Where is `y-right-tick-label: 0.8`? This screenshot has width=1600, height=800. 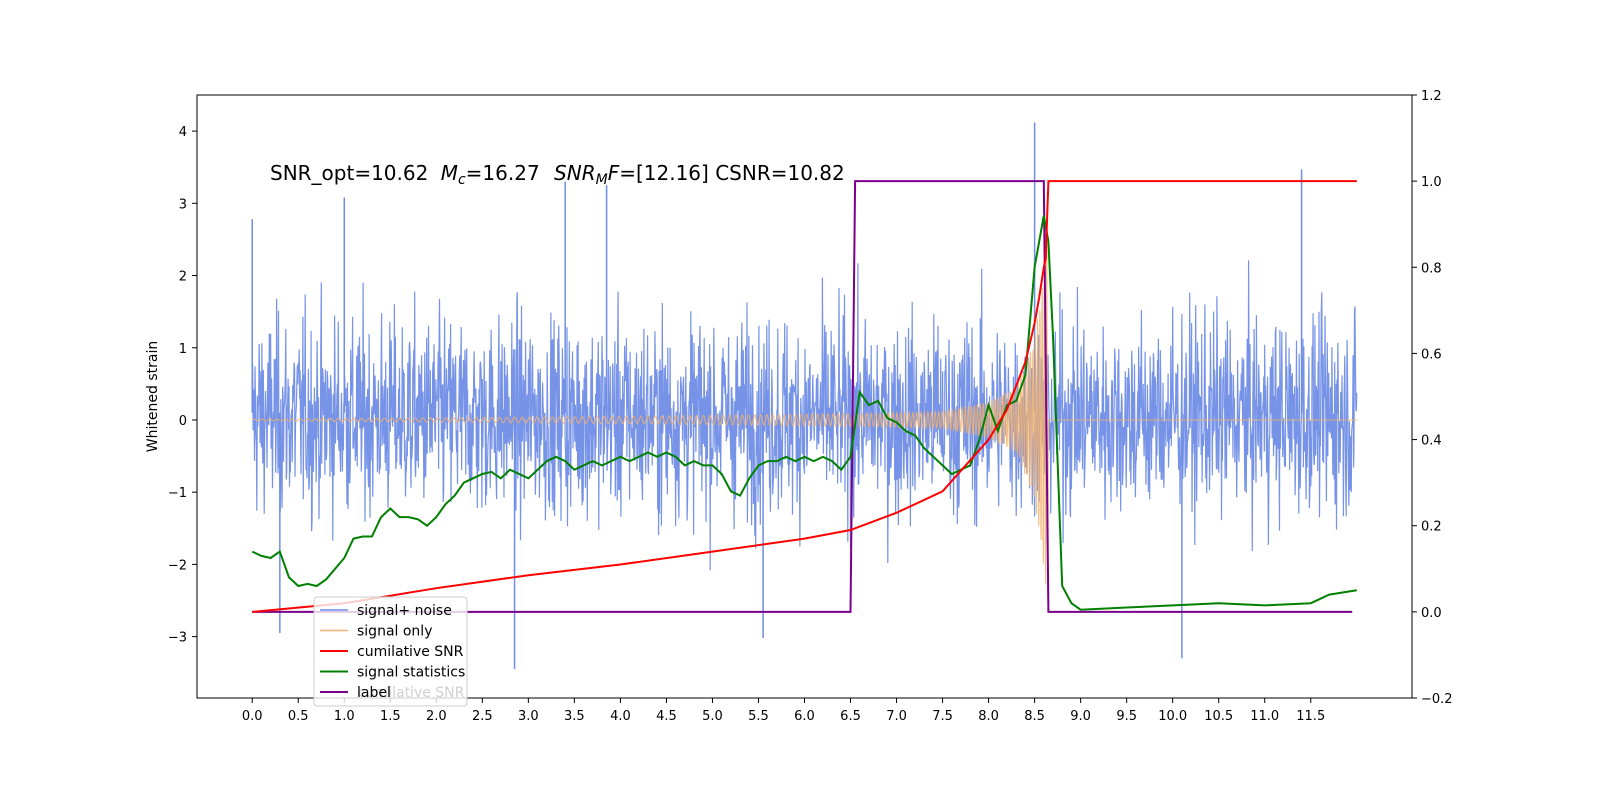 y-right-tick-label: 0.8 is located at coordinates (1431, 268).